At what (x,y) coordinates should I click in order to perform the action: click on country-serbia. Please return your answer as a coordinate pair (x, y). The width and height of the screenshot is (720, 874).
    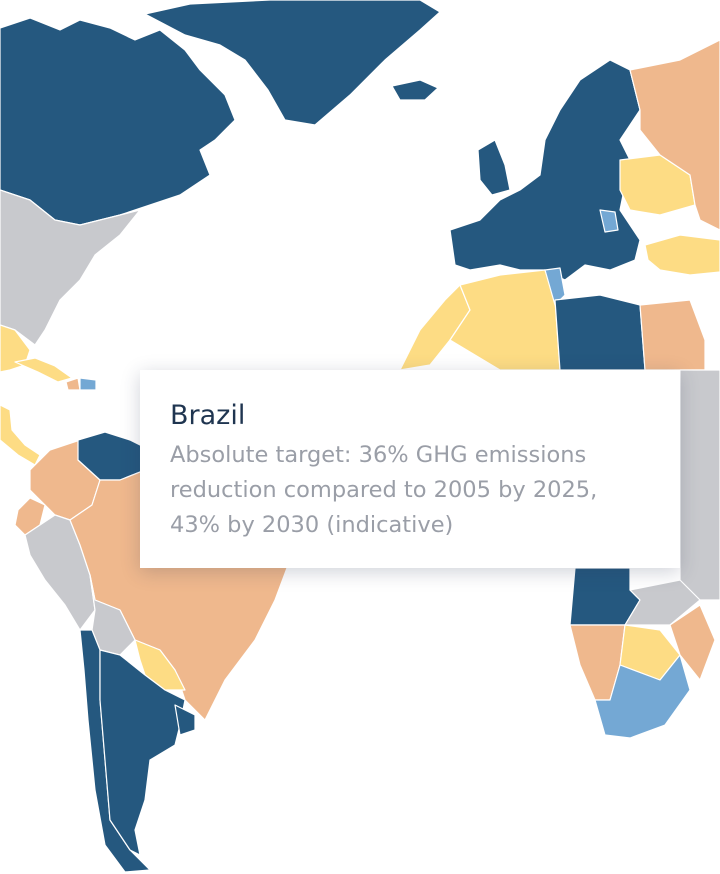
    Looking at the image, I should click on (609, 221).